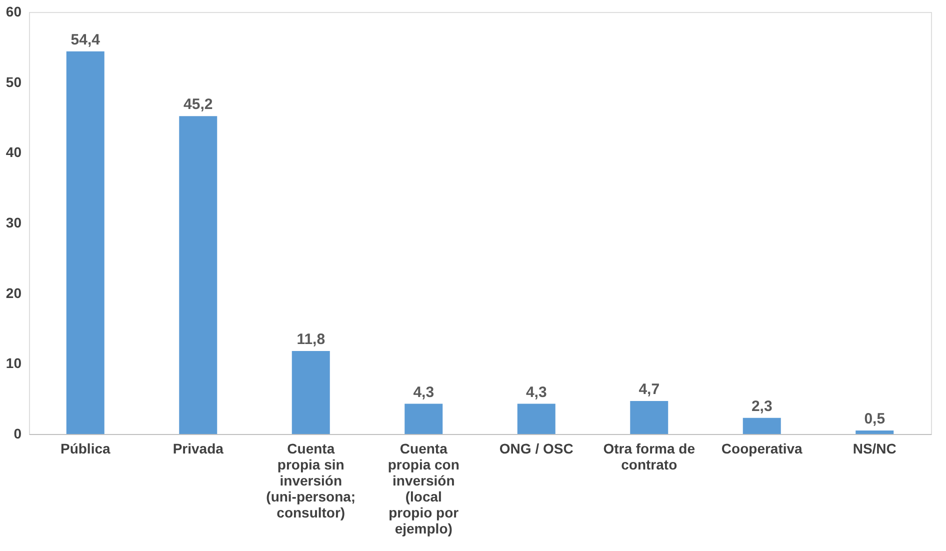 The width and height of the screenshot is (946, 551). What do you see at coordinates (311, 339) in the screenshot?
I see `data-label: 11,8` at bounding box center [311, 339].